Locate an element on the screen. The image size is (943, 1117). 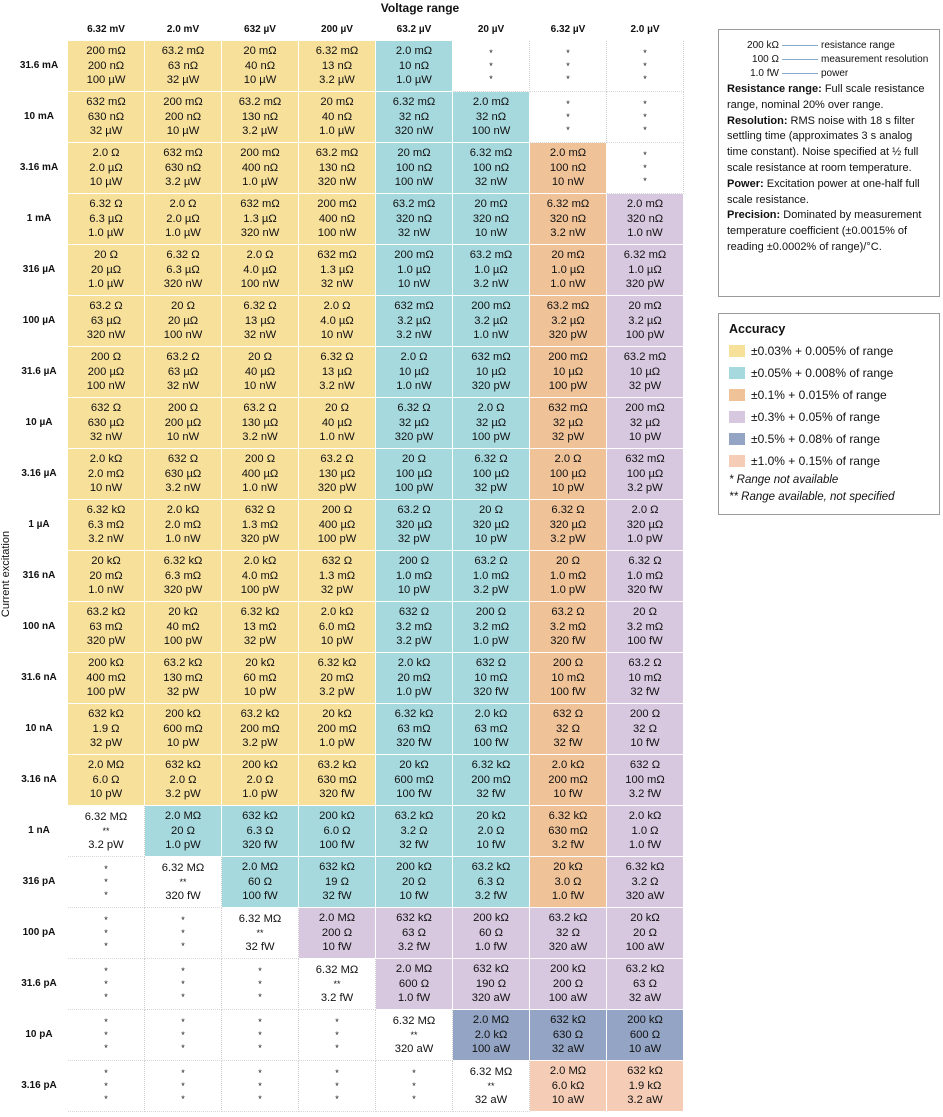
table-cell: 632 kΩ 1.9 kΩ 3.2 aW is located at coordinates (645, 1086).